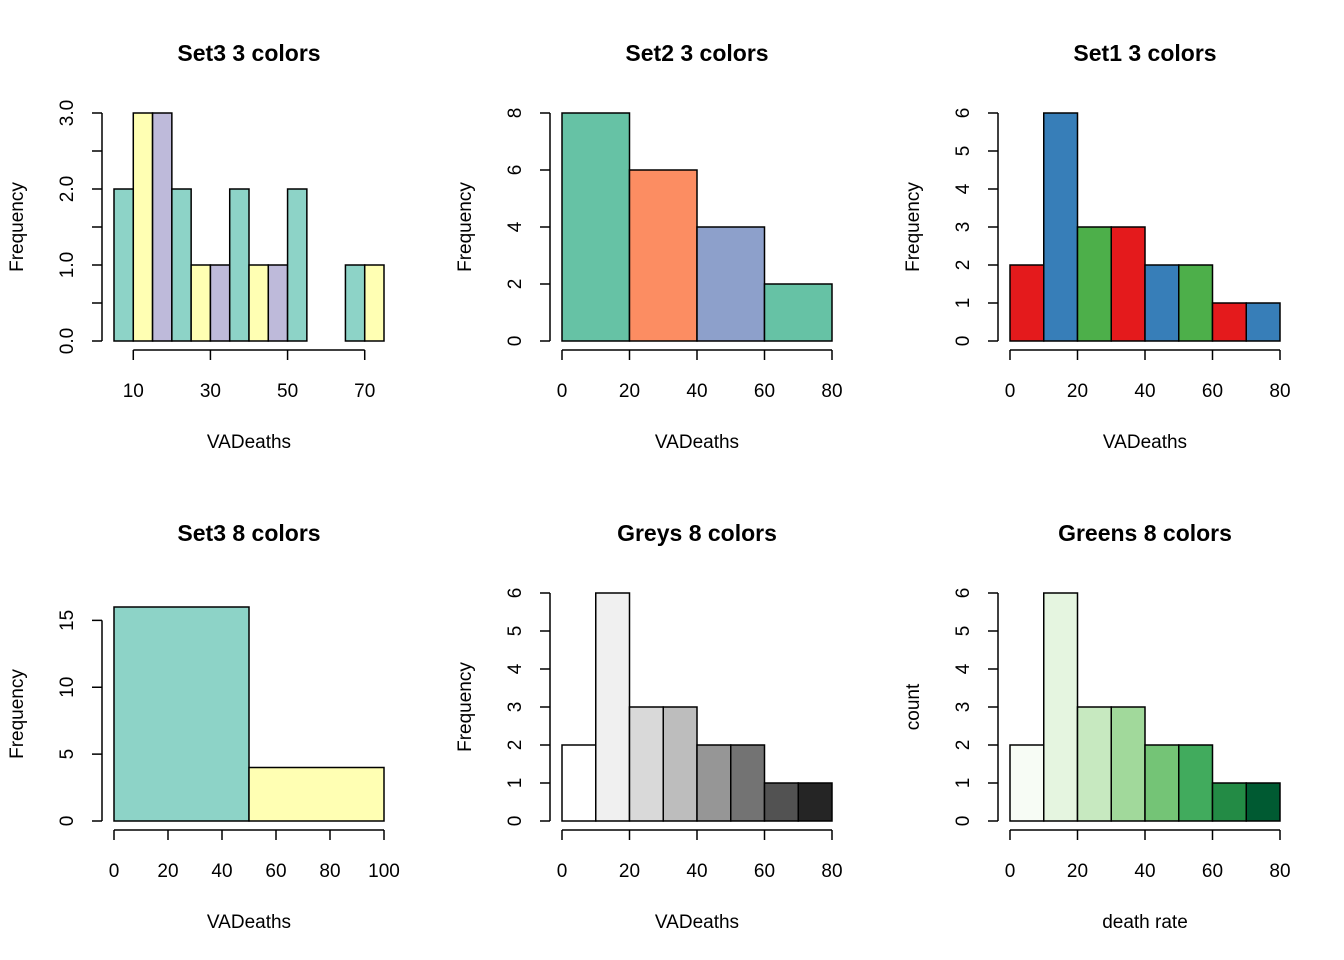 The height and width of the screenshot is (960, 1344). Describe the element at coordinates (1145, 922) in the screenshot. I see `x-axis-label: death rate` at that location.